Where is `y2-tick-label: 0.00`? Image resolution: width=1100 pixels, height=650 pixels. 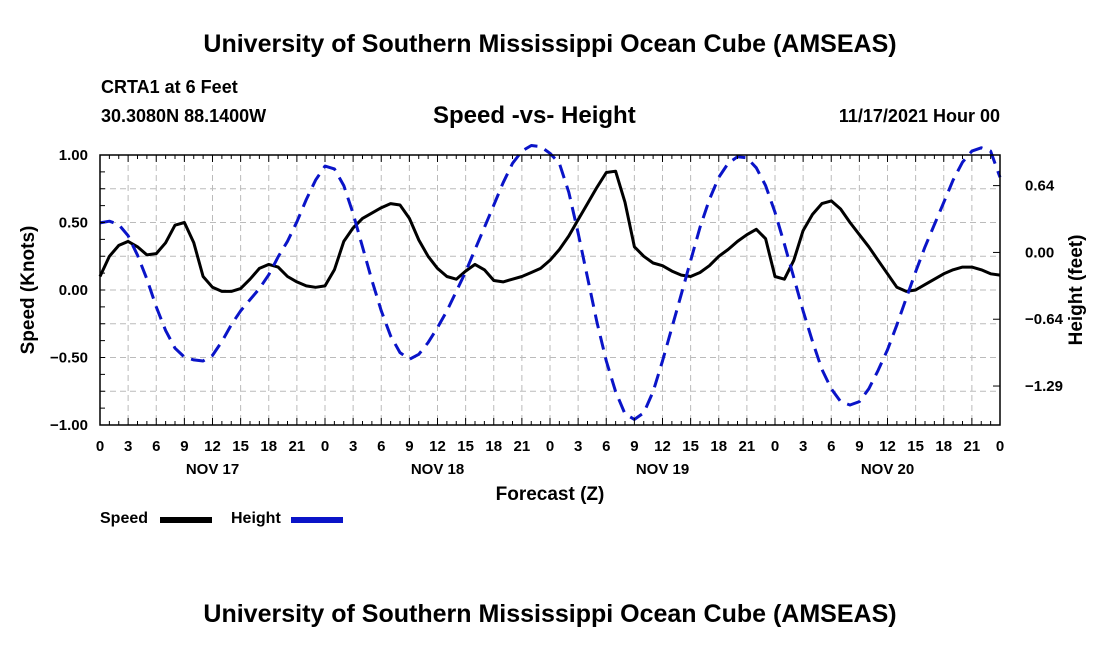
y2-tick-label: 0.00 is located at coordinates (1039, 252).